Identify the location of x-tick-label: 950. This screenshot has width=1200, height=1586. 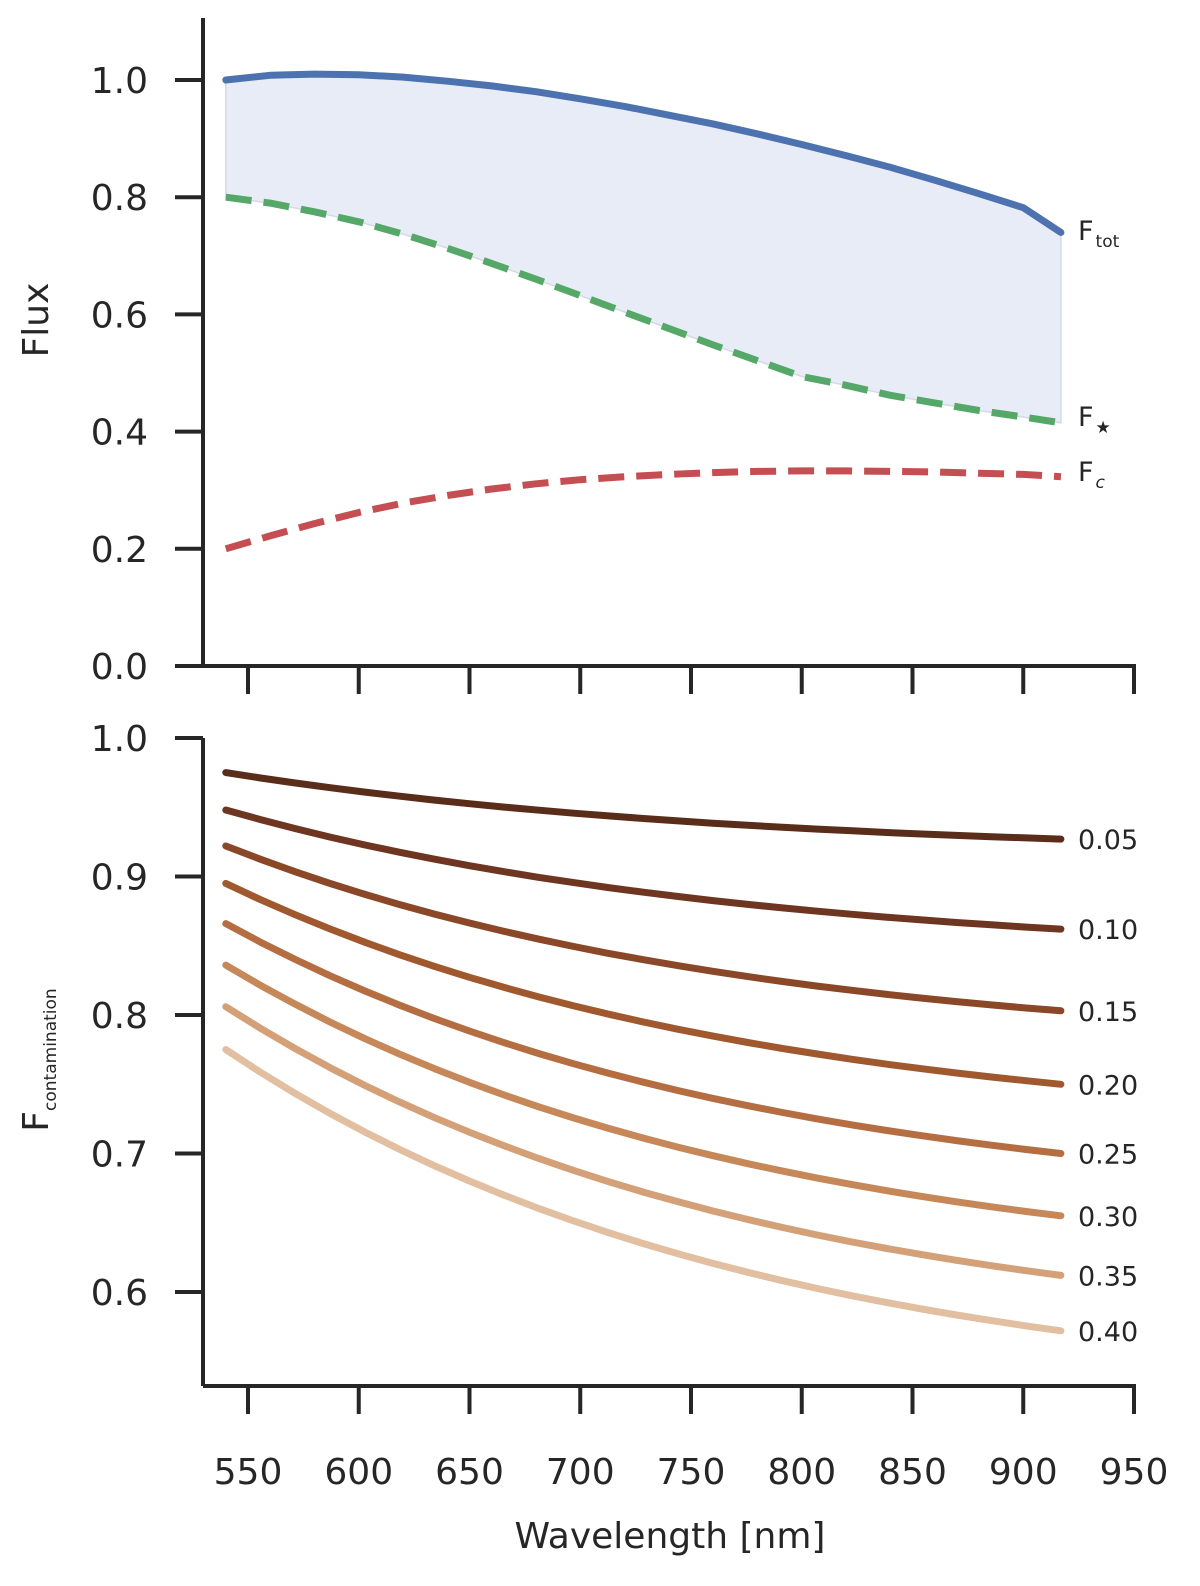
(1134, 1472).